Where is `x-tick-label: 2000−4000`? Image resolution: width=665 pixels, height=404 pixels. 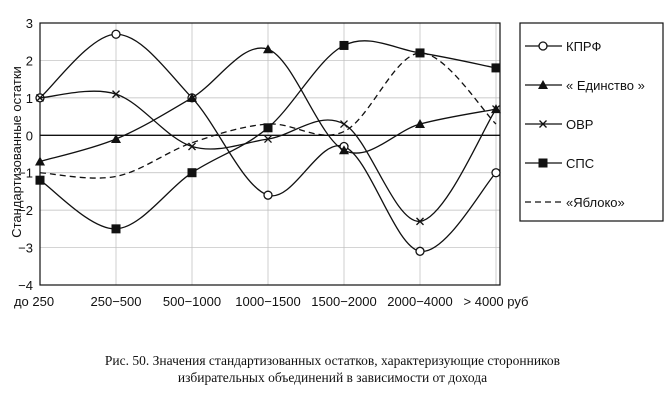 x-tick-label: 2000−4000 is located at coordinates (419, 301).